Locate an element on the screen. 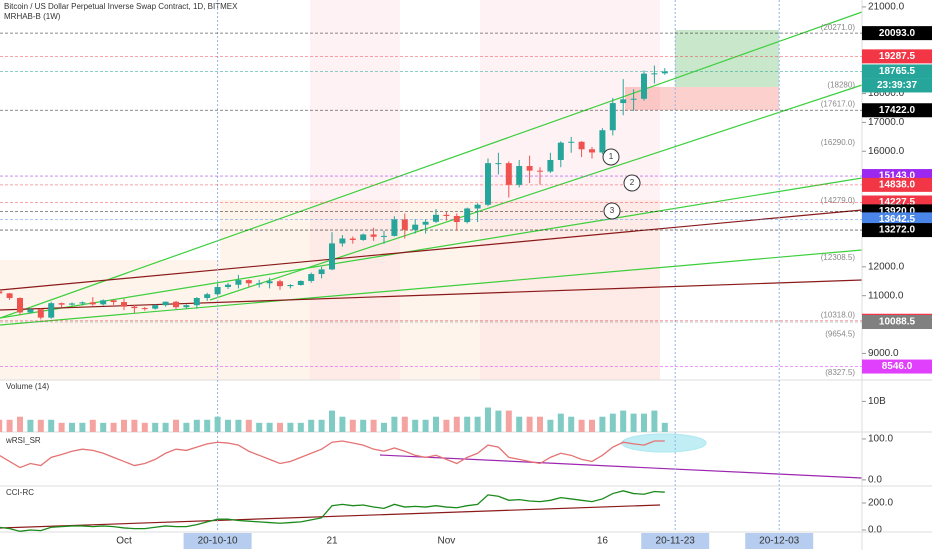  countdown: 23:39:37 is located at coordinates (897, 85).